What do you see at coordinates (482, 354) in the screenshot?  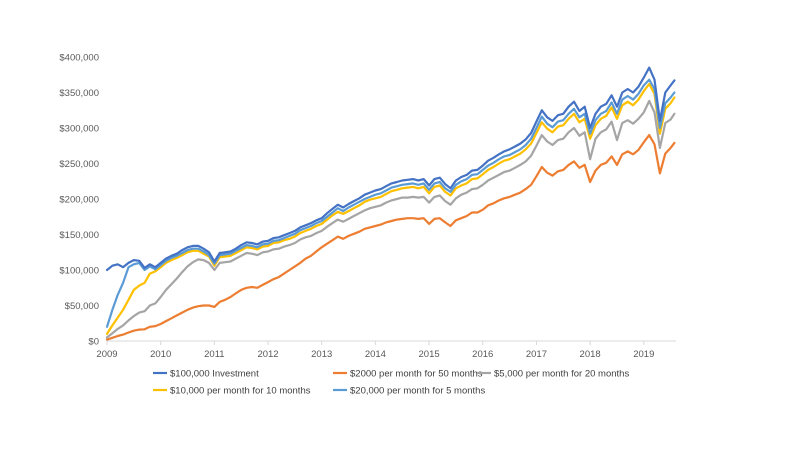 I see `x-tick-label: 2016` at bounding box center [482, 354].